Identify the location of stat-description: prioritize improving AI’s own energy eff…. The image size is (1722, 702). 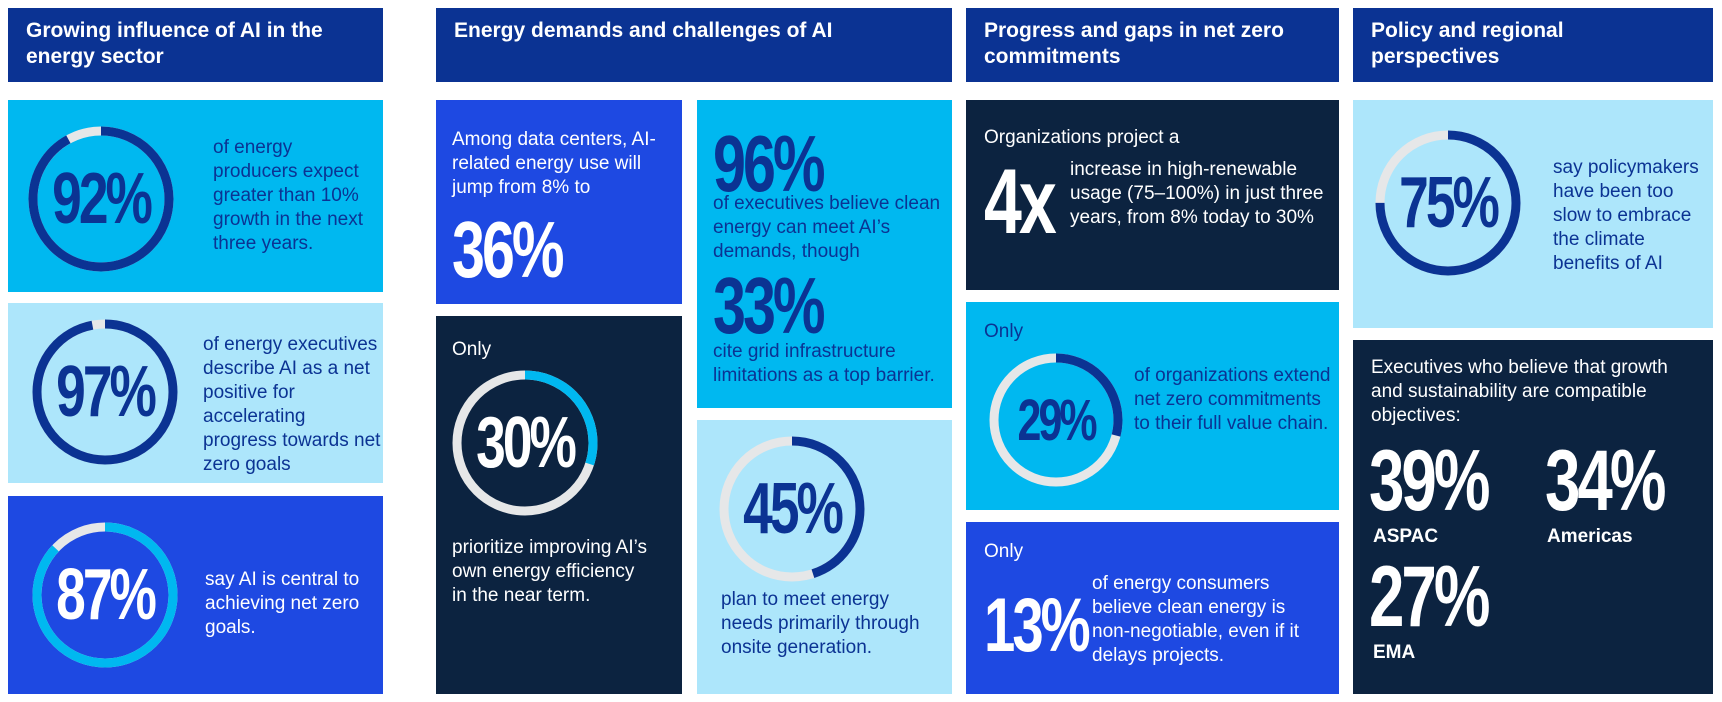
(550, 571).